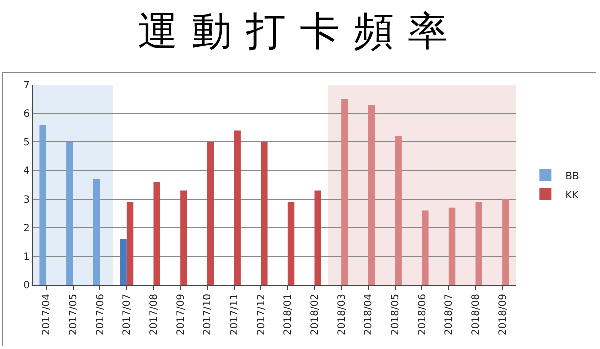 The width and height of the screenshot is (600, 349). I want to click on x-tick-label: 2018/01, so click(288, 315).